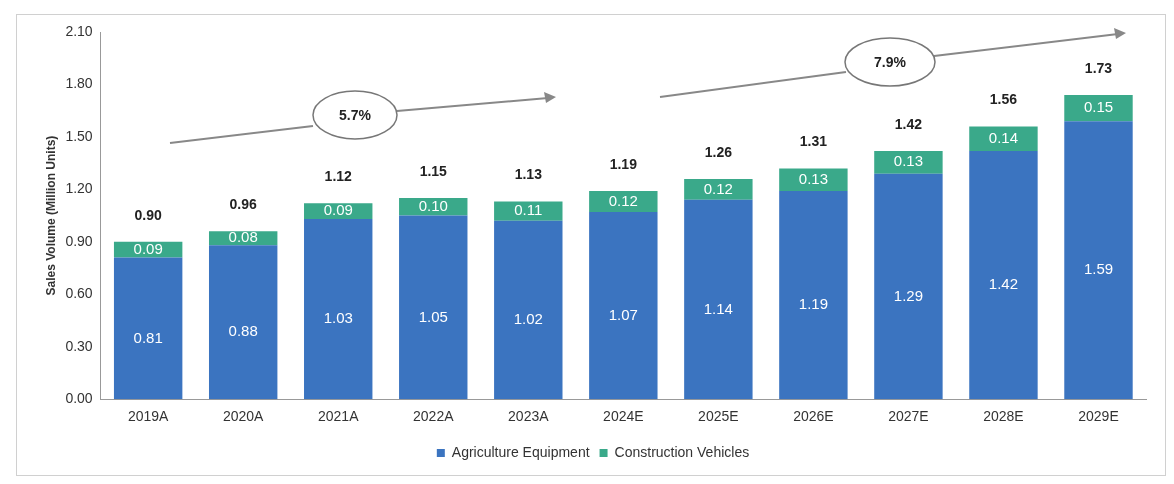  I want to click on total-label: 1.19, so click(623, 163).